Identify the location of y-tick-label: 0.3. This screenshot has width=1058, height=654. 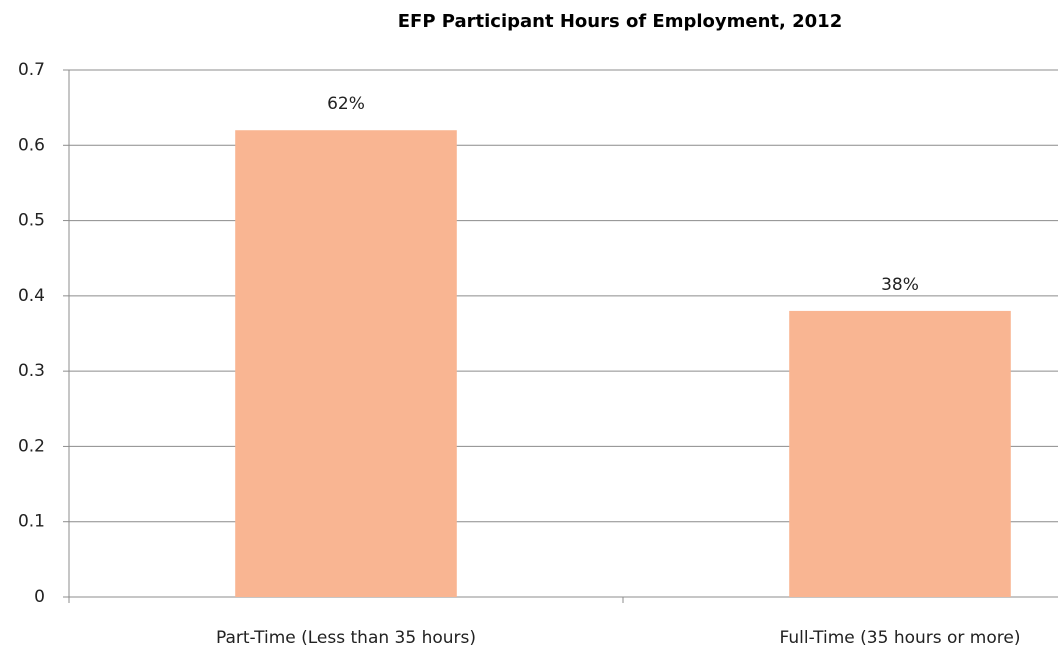
(31, 371).